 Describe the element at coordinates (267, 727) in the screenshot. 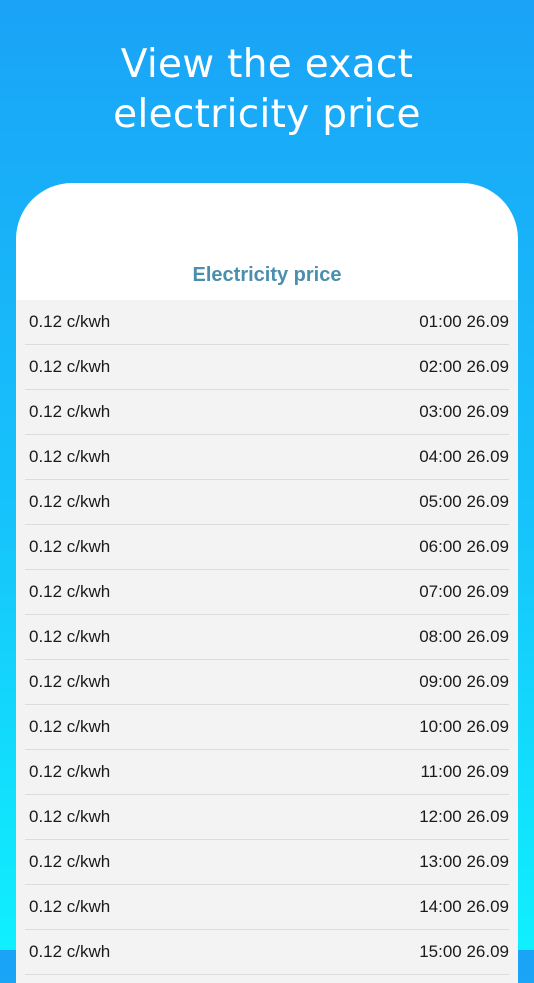

I see `list-item: 0.12 c/kwh 10:00 26.09` at that location.